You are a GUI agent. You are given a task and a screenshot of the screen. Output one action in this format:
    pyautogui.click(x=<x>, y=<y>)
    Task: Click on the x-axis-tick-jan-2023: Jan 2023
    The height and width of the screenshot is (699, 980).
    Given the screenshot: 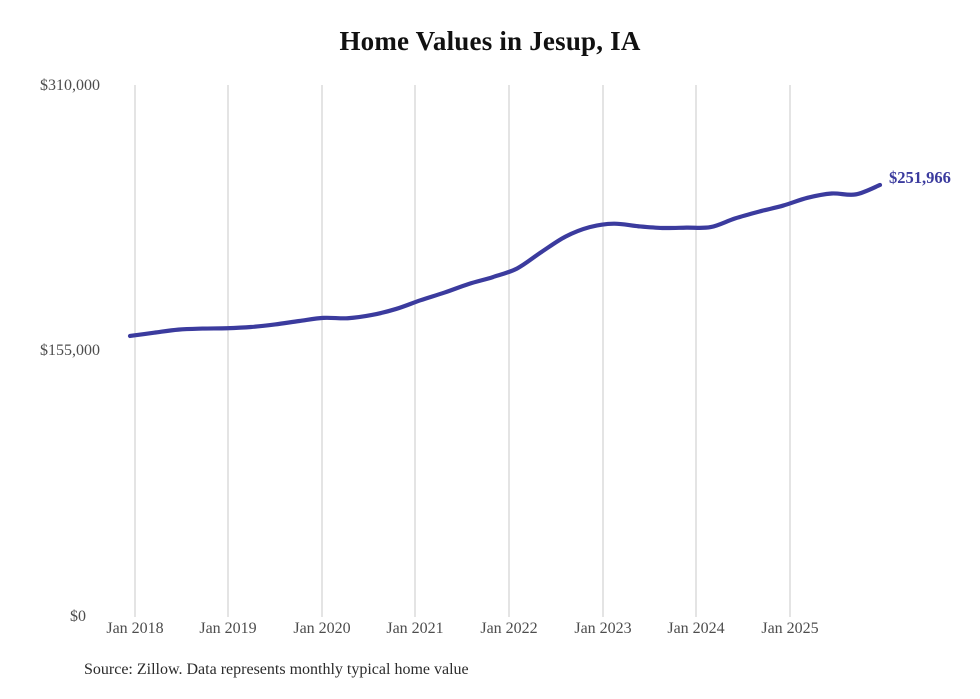 What is the action you would take?
    pyautogui.click(x=603, y=628)
    